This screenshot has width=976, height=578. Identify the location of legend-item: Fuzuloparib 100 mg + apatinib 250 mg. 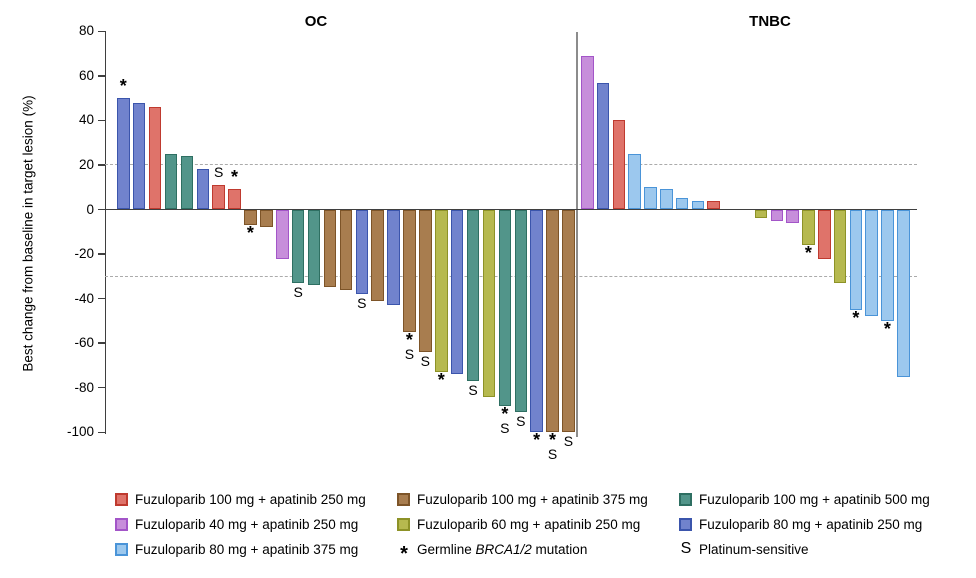
(240, 499).